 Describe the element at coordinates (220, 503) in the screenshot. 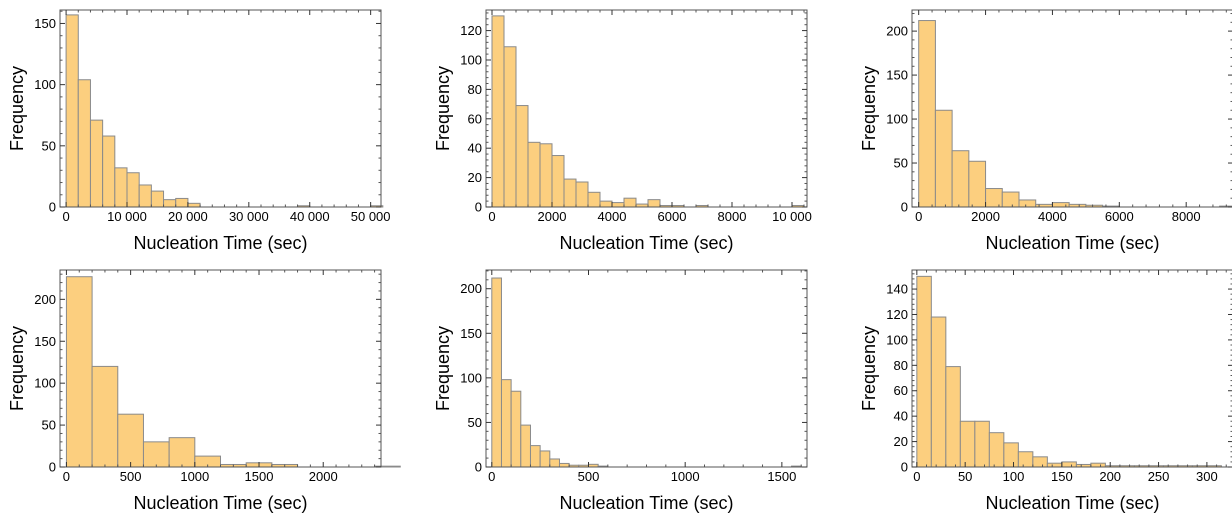

I see `histogram-4-x-axis-title: Nucleation Time (sec)` at that location.